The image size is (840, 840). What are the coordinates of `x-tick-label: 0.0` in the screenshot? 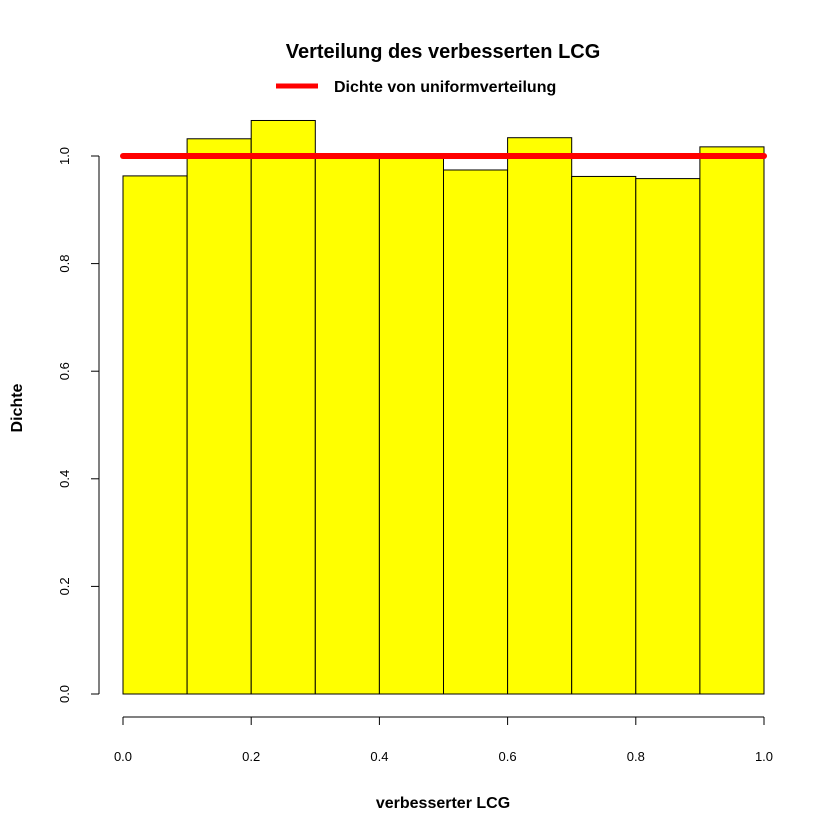 It's located at (123, 756).